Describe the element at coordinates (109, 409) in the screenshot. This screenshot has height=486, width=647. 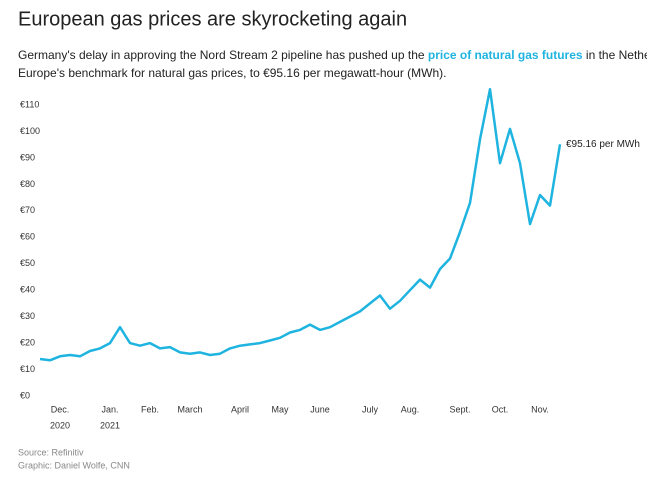
I see `x-tick-label: Jan.` at that location.